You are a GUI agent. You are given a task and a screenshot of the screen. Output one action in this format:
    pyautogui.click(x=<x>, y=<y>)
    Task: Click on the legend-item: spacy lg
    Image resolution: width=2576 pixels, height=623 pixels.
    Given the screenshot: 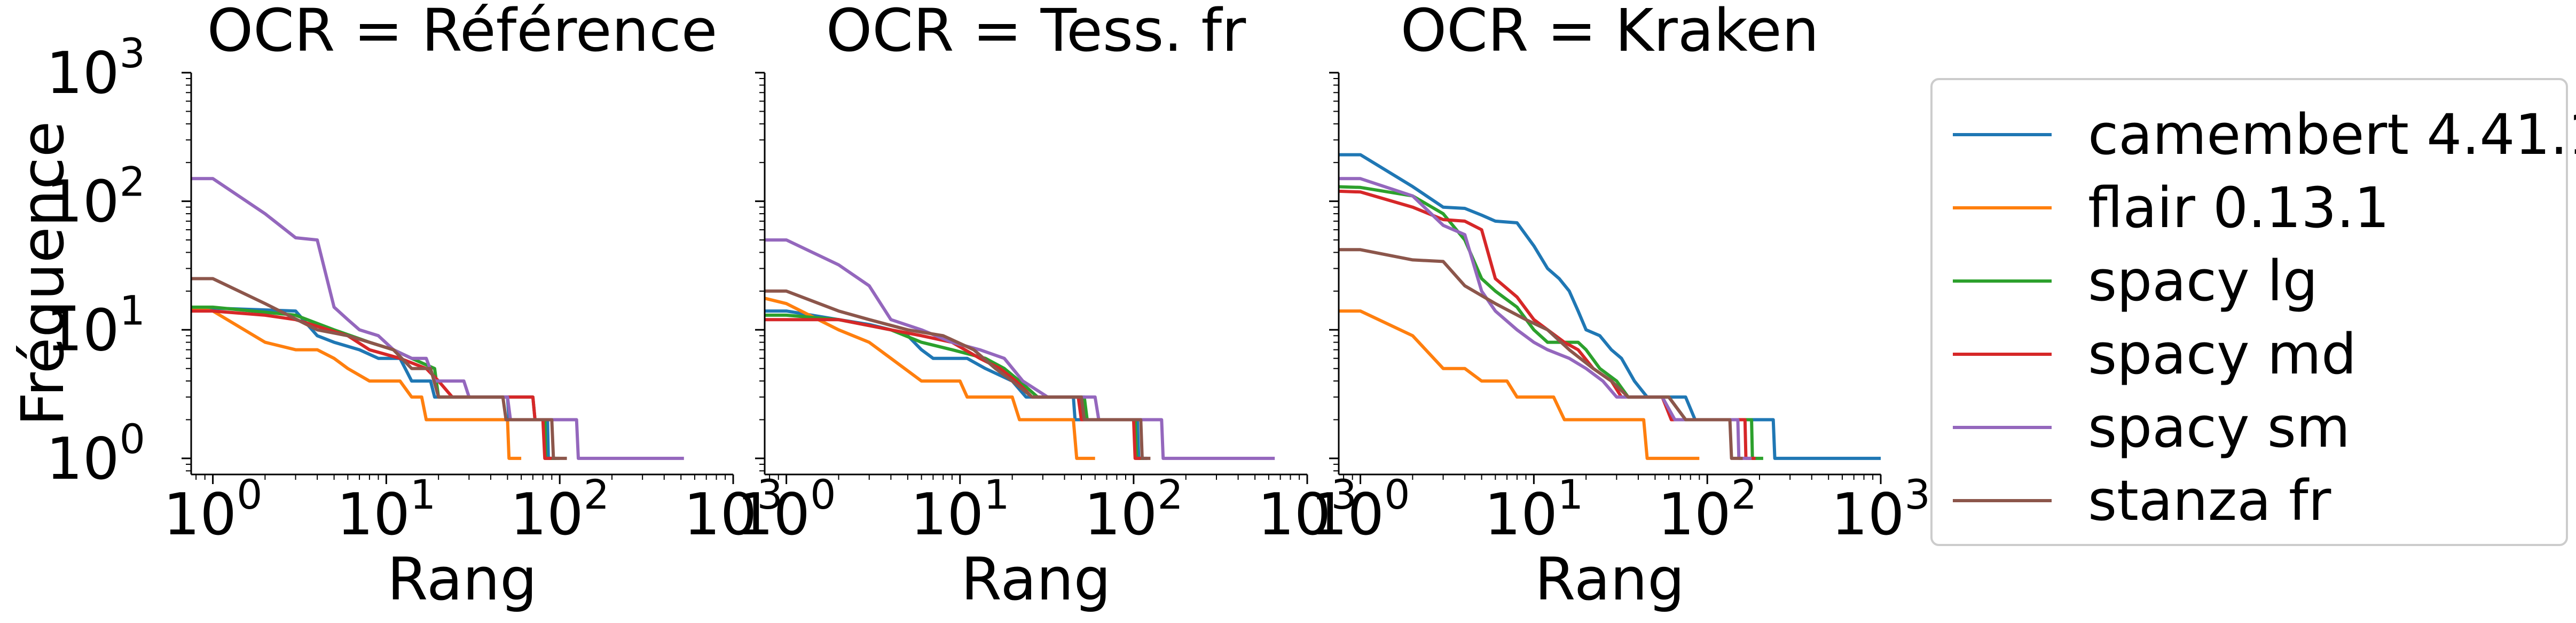 What is the action you would take?
    pyautogui.click(x=2135, y=281)
    